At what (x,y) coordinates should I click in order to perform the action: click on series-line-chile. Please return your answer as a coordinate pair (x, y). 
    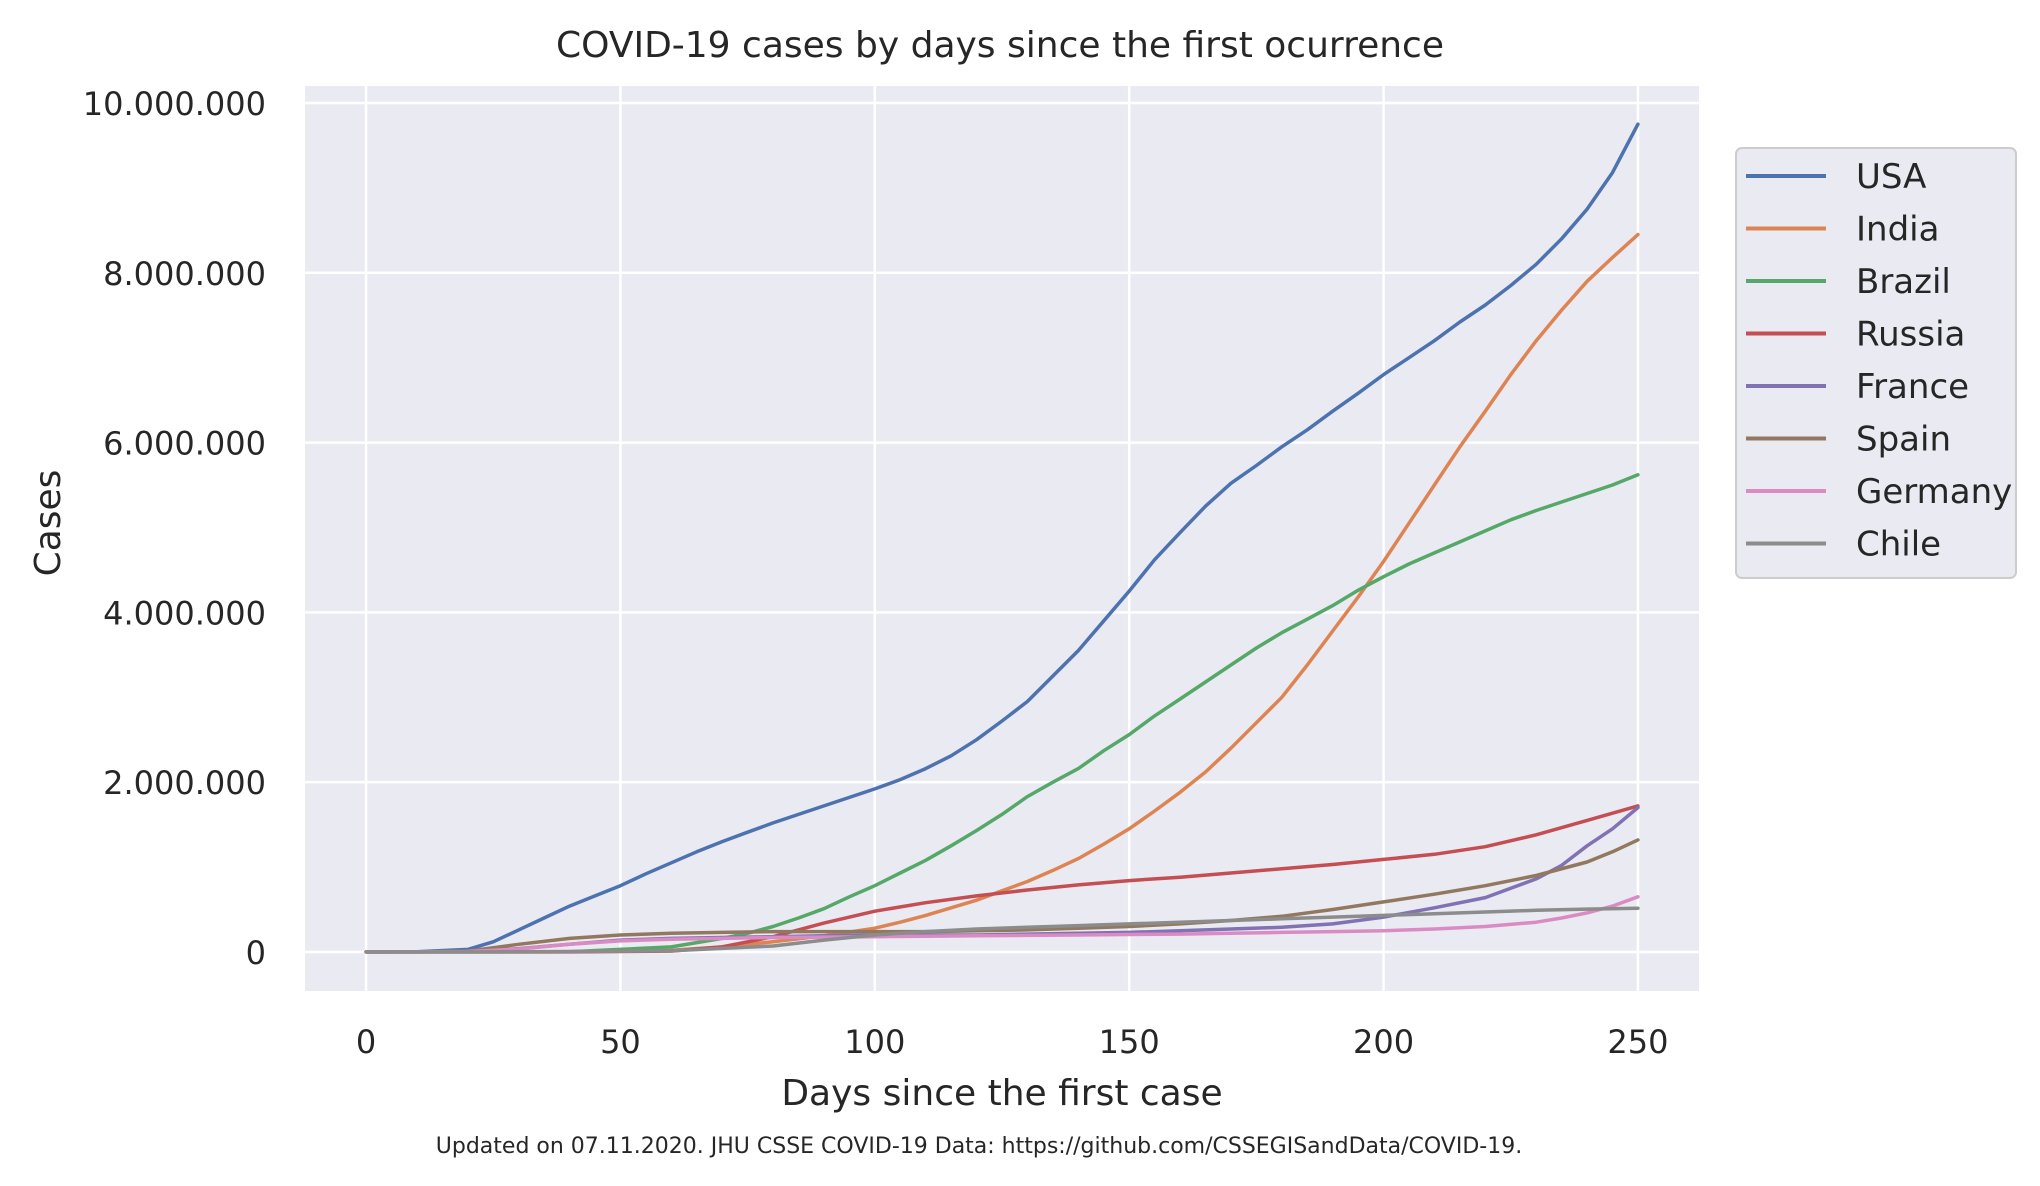
    Looking at the image, I should click on (1002, 930).